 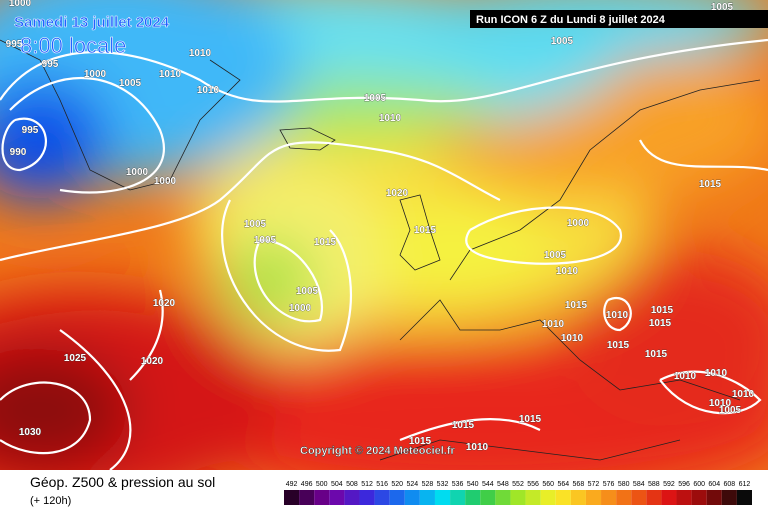 I want to click on scale-label: 520, so click(x=397, y=484).